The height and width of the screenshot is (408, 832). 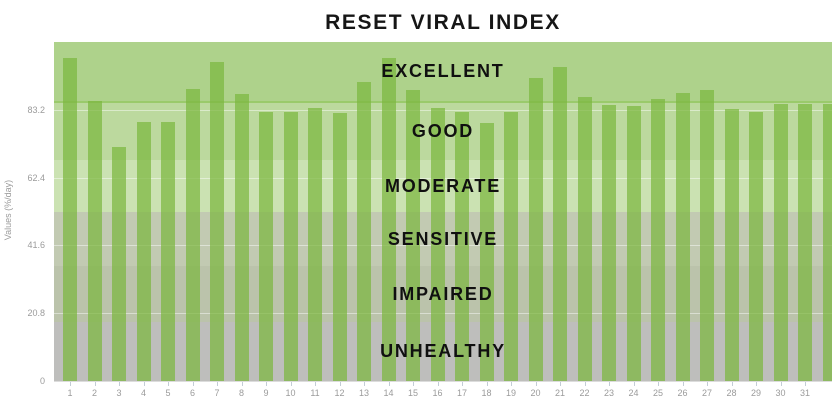 I want to click on band-label-good: GOOD, so click(x=443, y=131).